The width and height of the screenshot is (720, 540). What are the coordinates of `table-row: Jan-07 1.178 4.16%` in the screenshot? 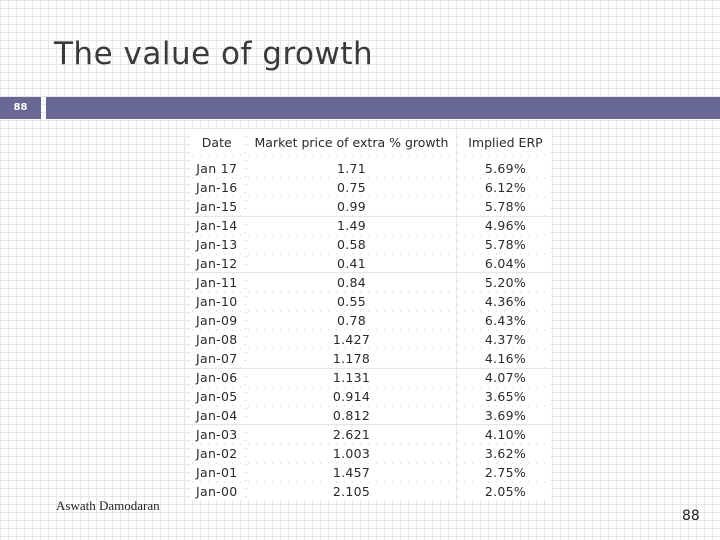 It's located at (371, 358).